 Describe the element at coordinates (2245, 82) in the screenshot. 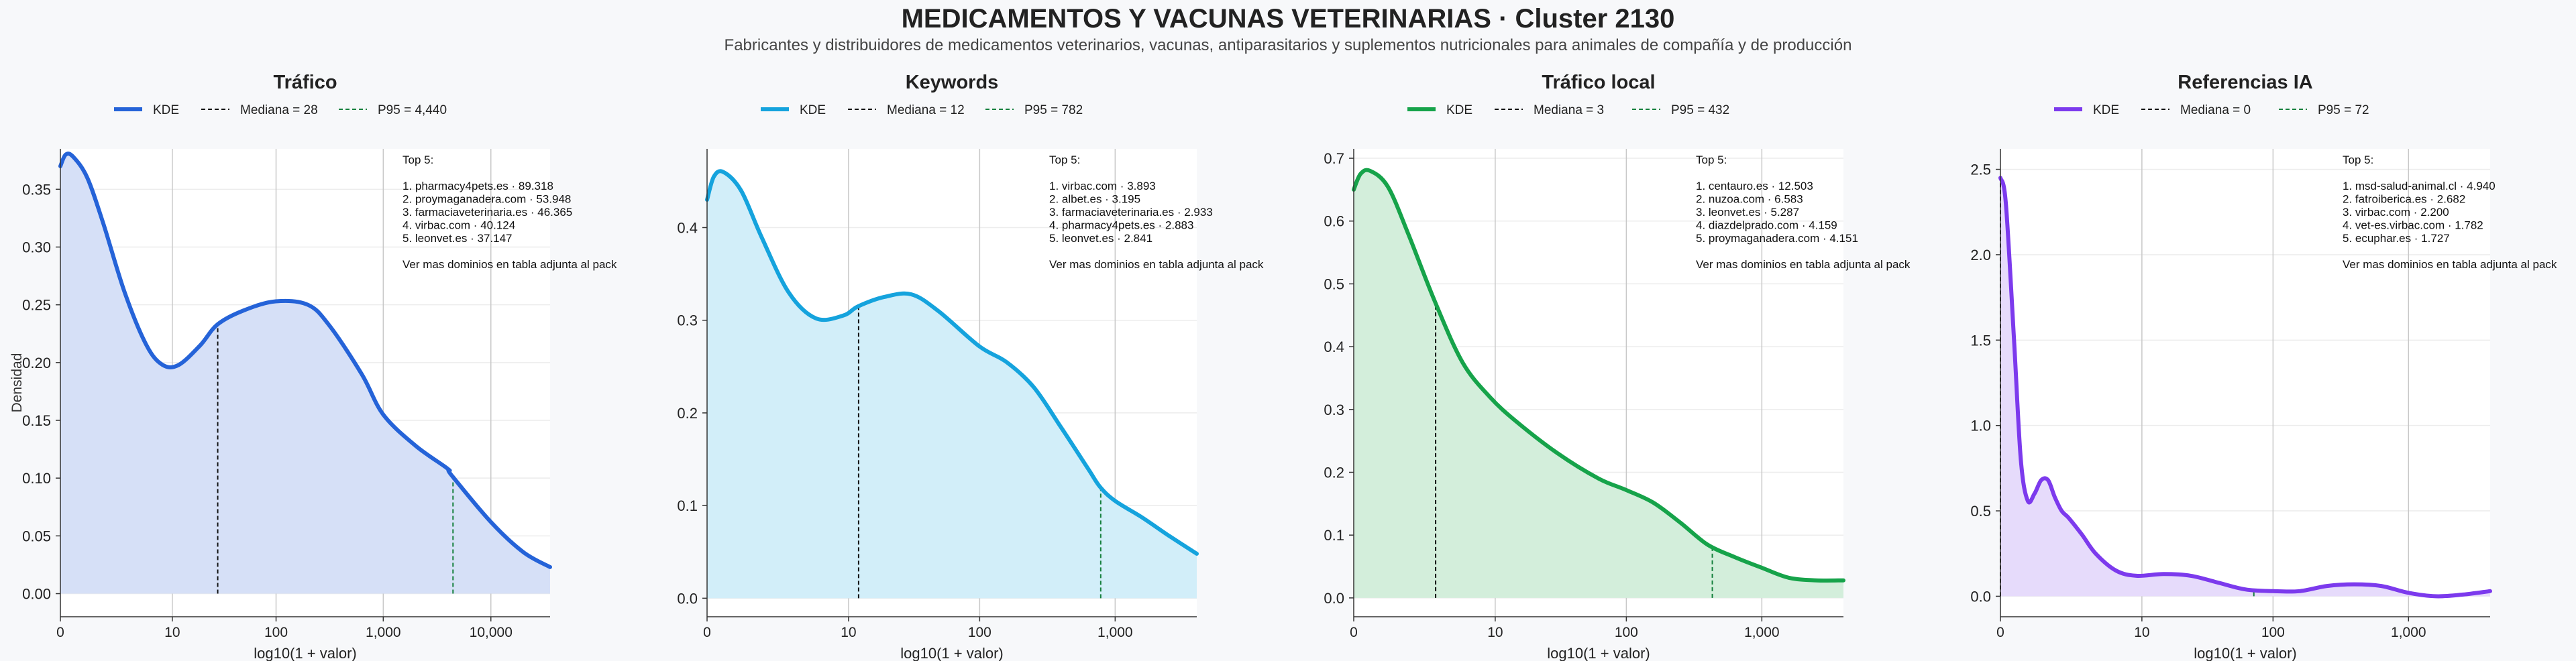

I see `panel-title: Referencias IA` at that location.